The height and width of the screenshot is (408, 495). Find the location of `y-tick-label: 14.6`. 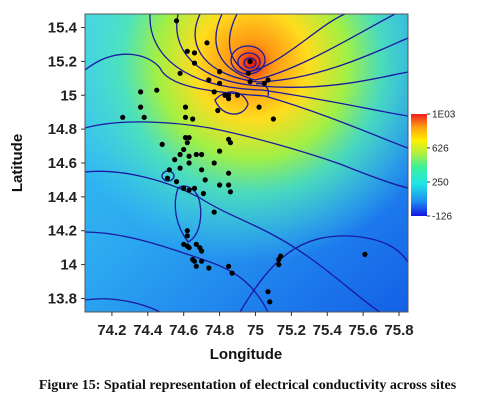

y-tick-label: 14.6 is located at coordinates (62, 163).